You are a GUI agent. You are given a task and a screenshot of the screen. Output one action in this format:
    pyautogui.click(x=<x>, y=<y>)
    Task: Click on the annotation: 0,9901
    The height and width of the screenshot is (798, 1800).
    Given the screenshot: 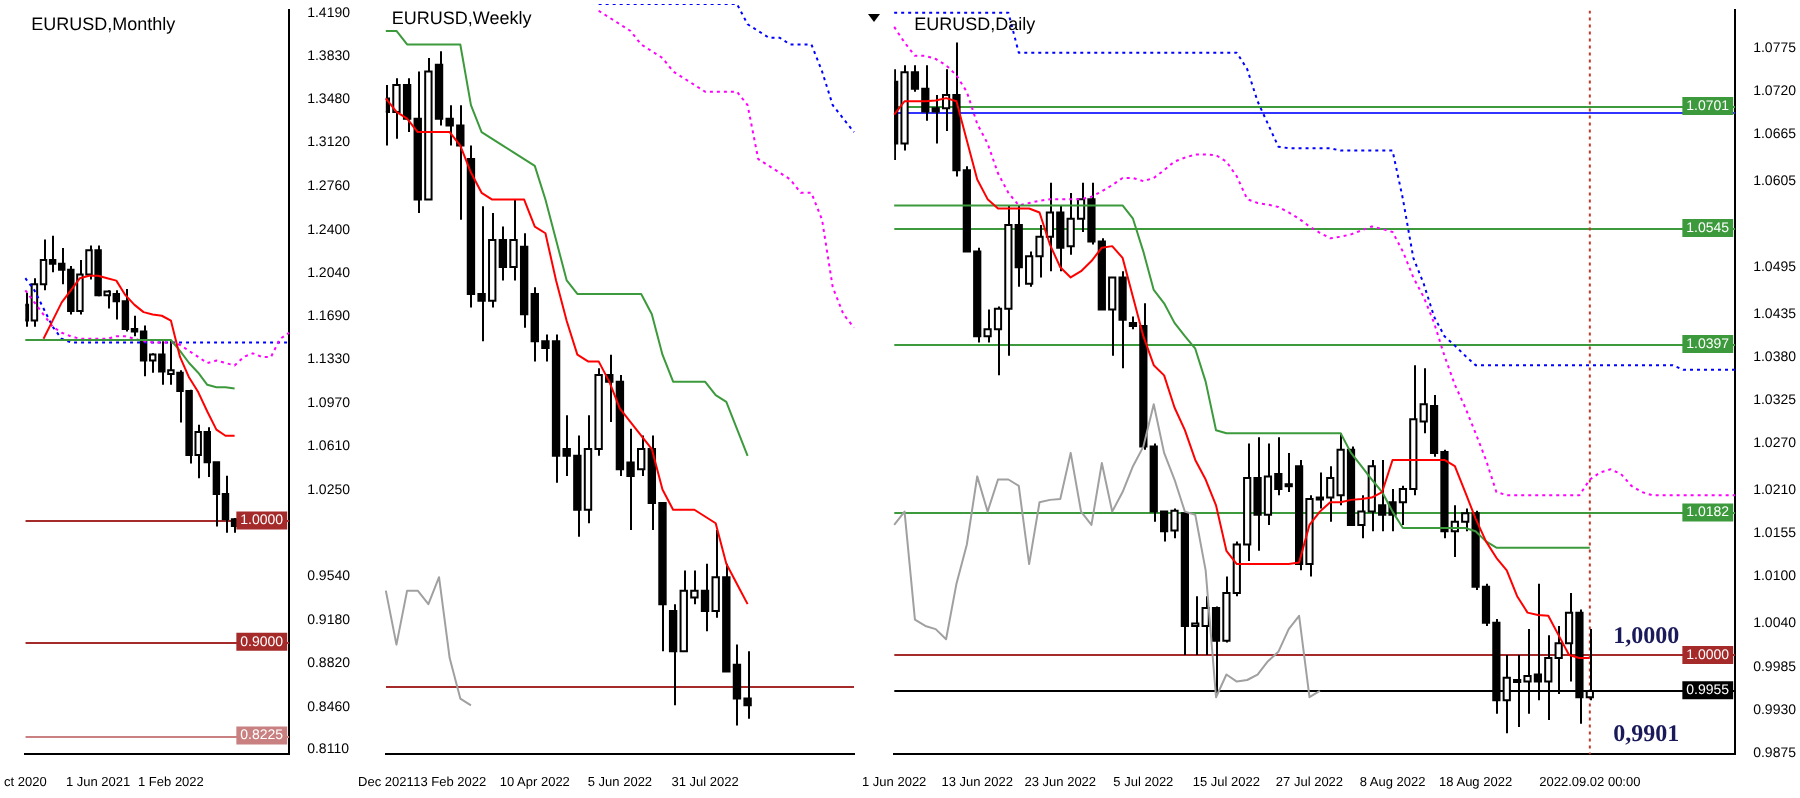 What is the action you would take?
    pyautogui.click(x=1646, y=732)
    